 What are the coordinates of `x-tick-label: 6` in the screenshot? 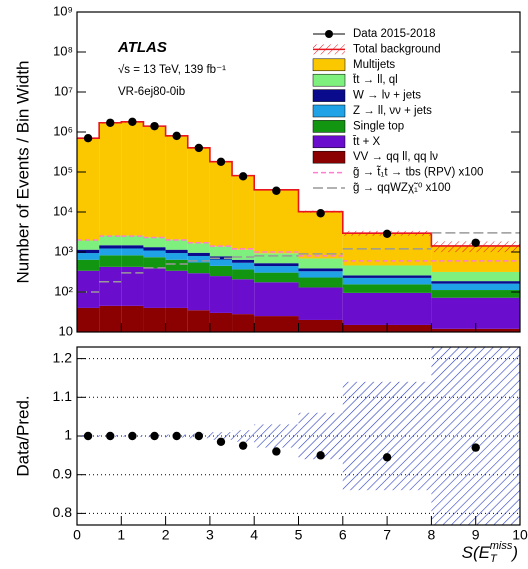 It's located at (343, 535).